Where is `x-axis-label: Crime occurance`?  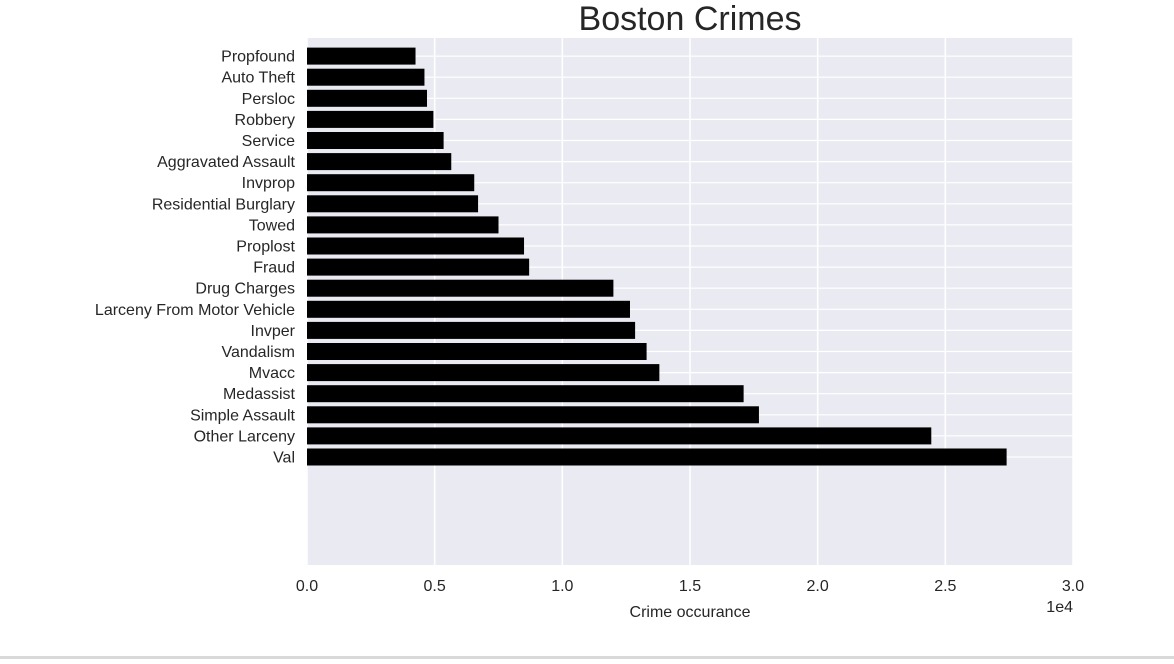
x-axis-label: Crime occurance is located at coordinates (690, 612).